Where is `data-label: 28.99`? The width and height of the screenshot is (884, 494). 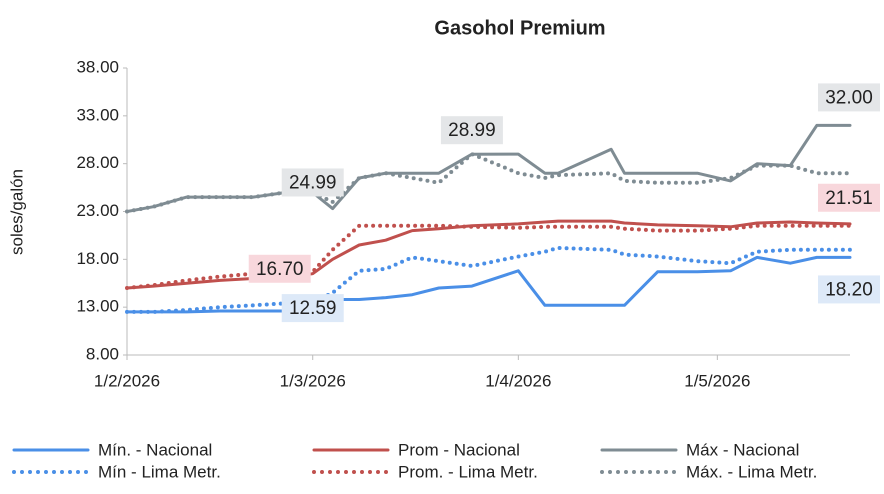 data-label: 28.99 is located at coordinates (472, 130).